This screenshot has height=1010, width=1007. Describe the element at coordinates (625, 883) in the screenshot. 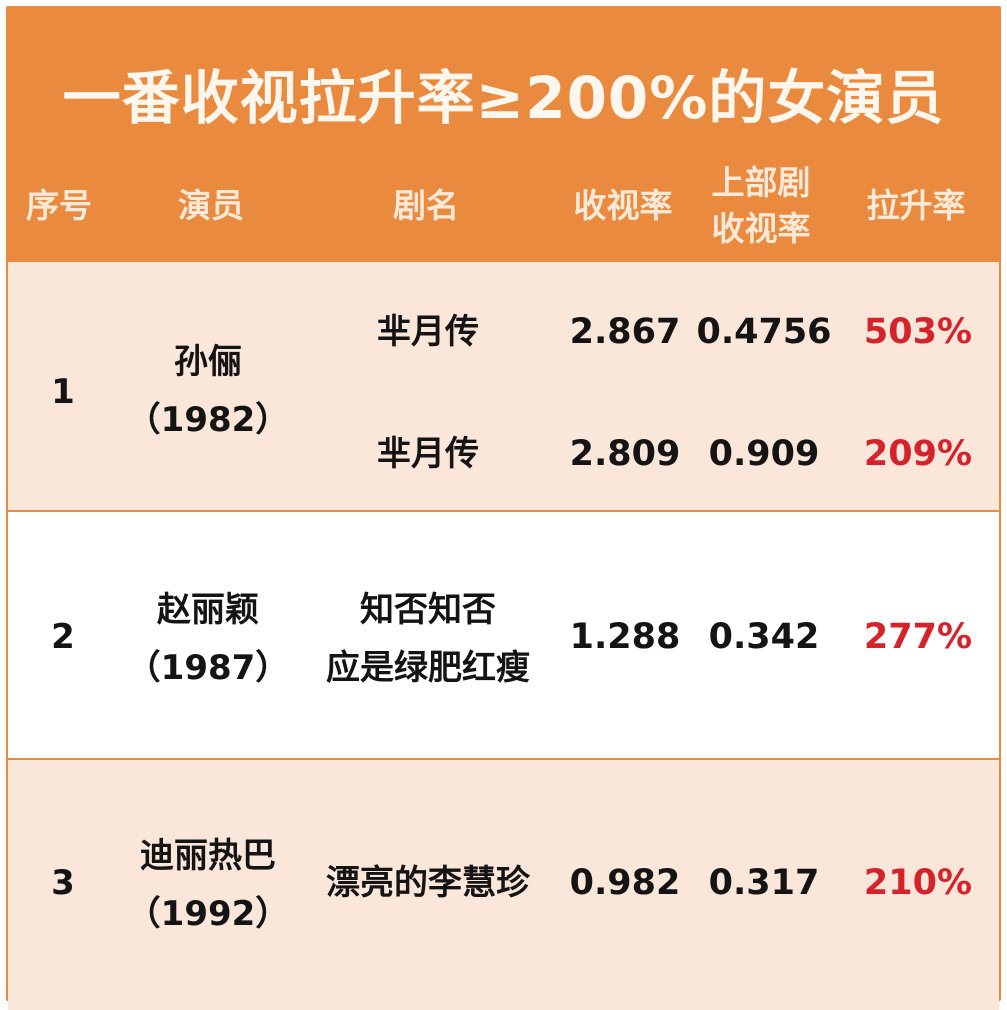

I see `rating-value: 0.982` at that location.